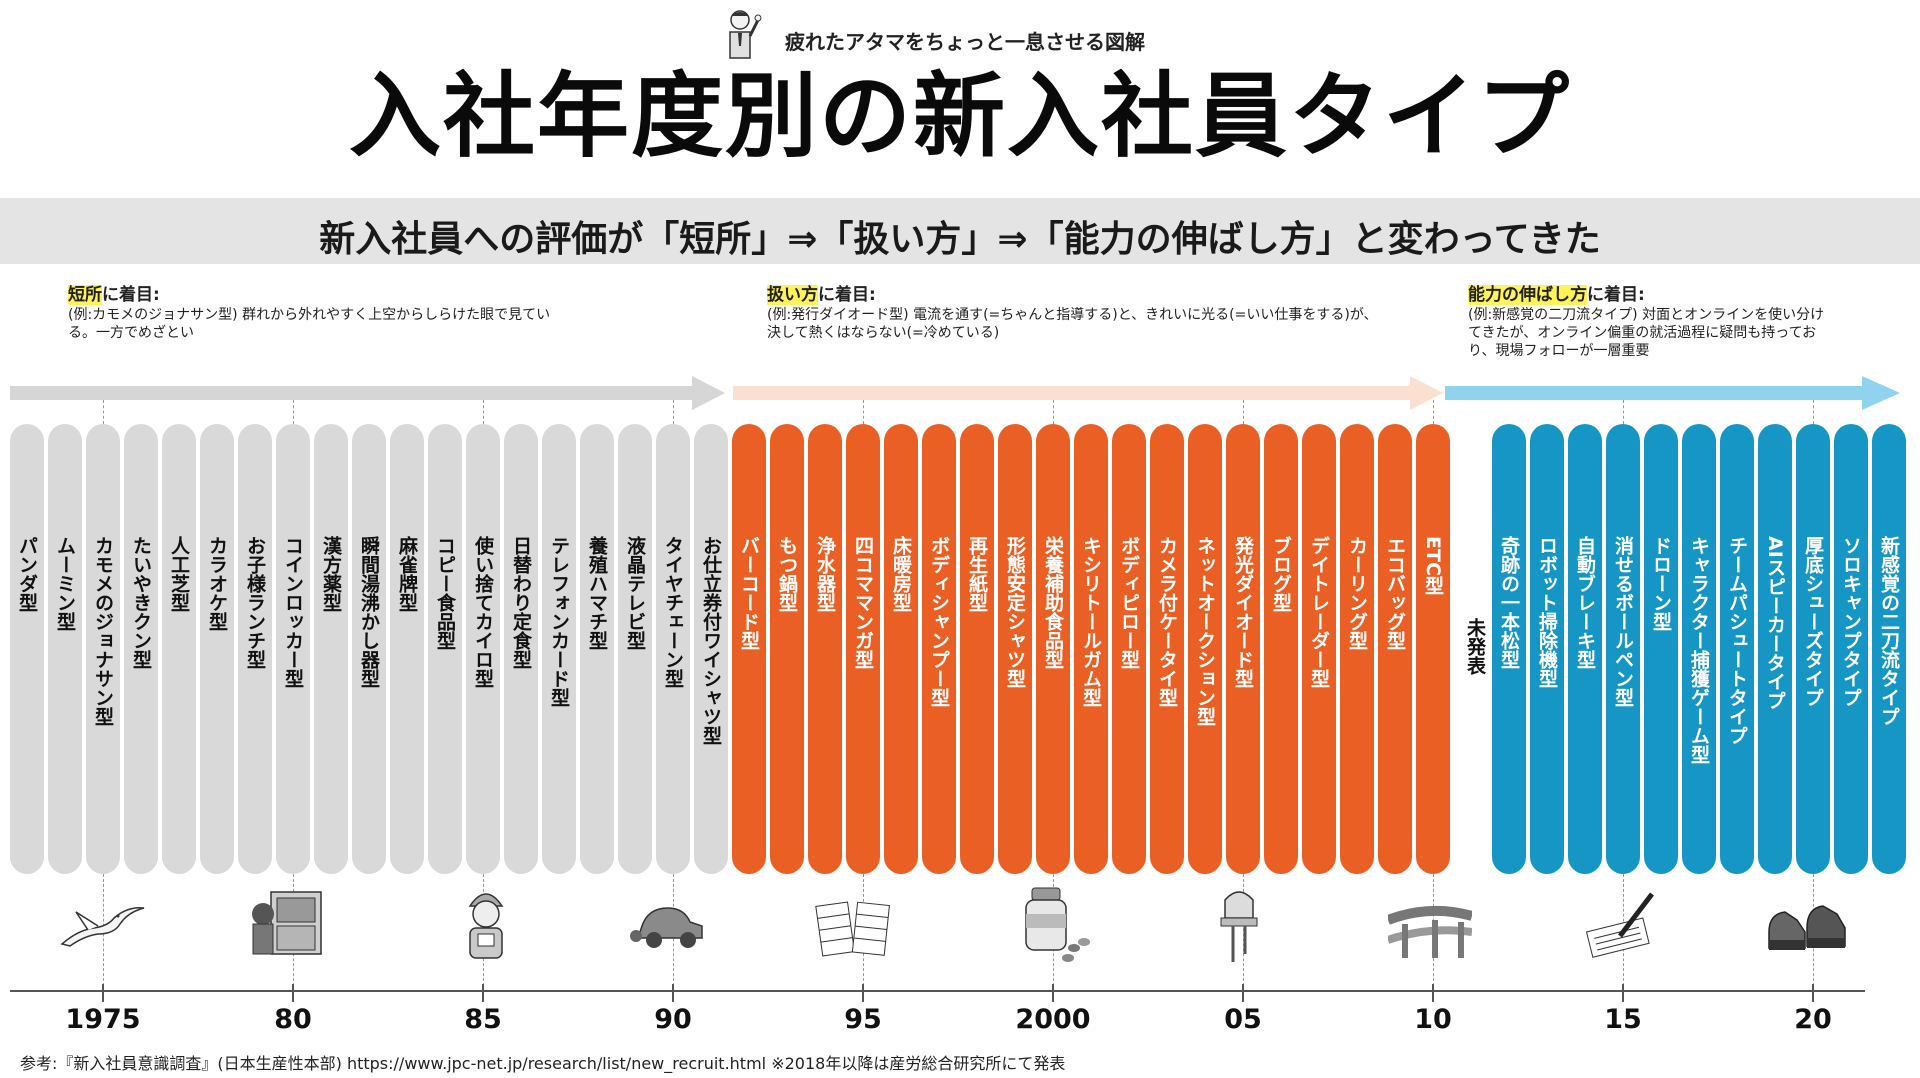 The image size is (1920, 1078). Describe the element at coordinates (1807, 926) in the screenshot. I see `thick-sole-shoes-icon` at that location.